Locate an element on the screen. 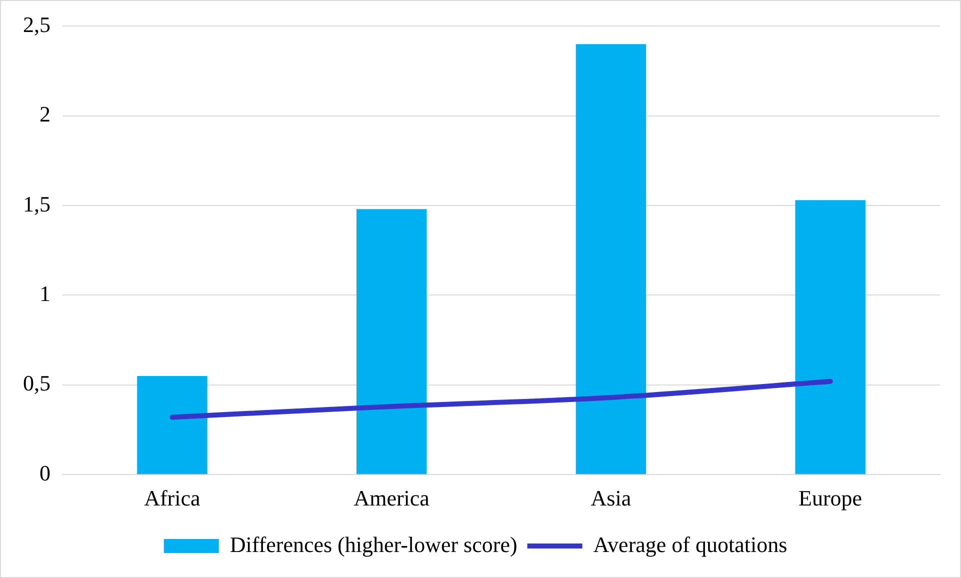  y-tick-label: 2,5 is located at coordinates (36, 24).